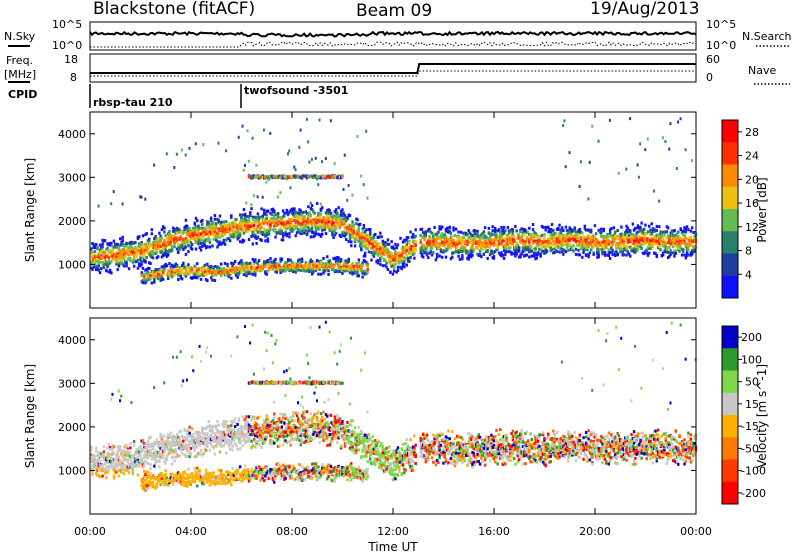 The image size is (800, 558). Describe the element at coordinates (767, 36) in the screenshot. I see `nsearch-label: N.Search` at that location.